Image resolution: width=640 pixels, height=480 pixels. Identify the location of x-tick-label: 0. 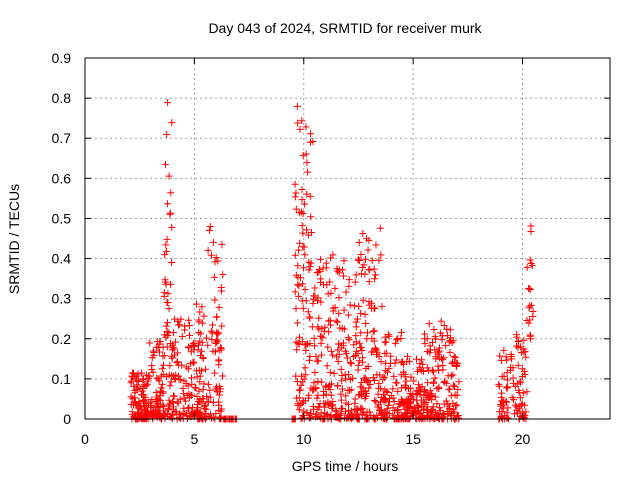
(85, 439).